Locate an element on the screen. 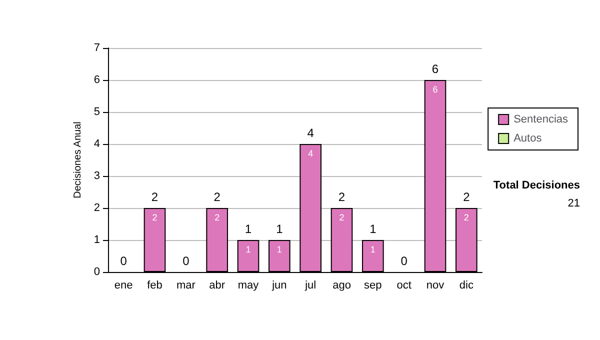 This screenshot has width=600, height=340. y-tick-label: 4 is located at coordinates (97, 144).